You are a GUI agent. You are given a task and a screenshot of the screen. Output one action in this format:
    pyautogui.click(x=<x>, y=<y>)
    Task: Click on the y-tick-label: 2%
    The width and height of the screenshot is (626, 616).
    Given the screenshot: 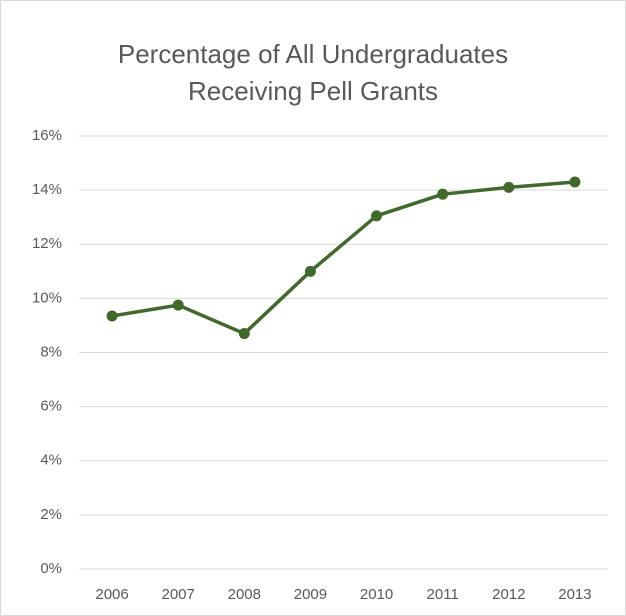 What is the action you would take?
    pyautogui.click(x=51, y=514)
    